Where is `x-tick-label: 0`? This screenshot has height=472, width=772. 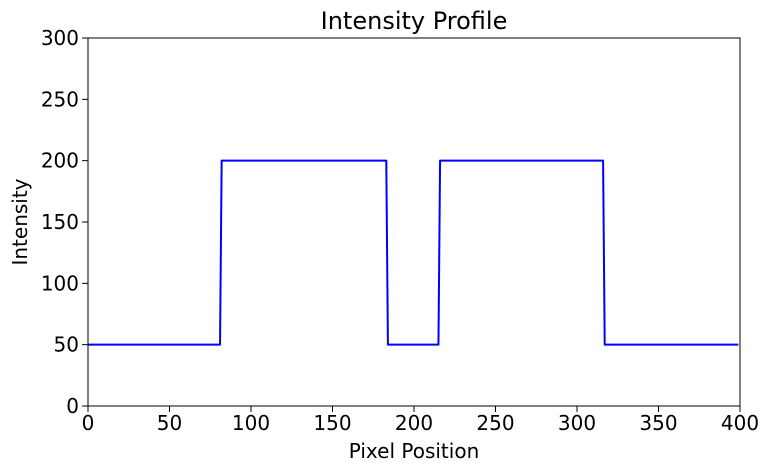 x-tick-label: 0 is located at coordinates (88, 423).